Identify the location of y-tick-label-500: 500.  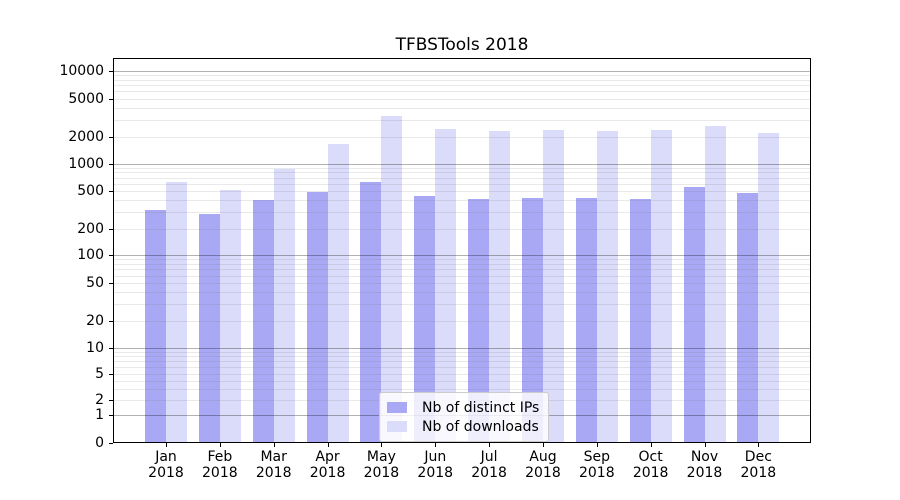
(90, 190).